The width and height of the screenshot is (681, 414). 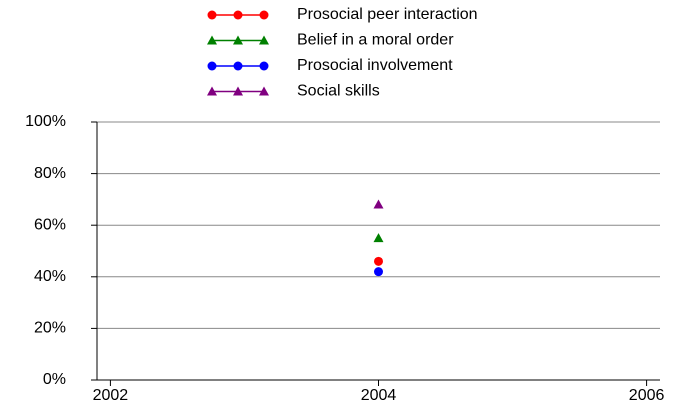 I want to click on x-tick-label: 2004, so click(x=379, y=395).